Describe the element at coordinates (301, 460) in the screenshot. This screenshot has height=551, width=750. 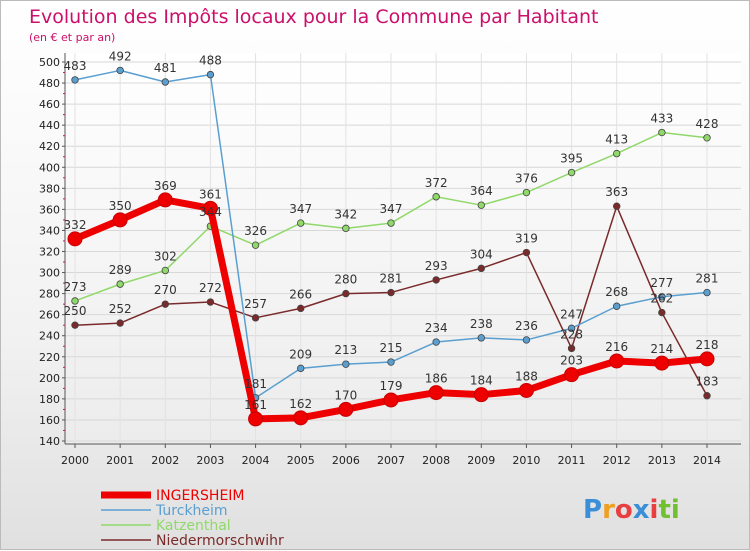
I see `x-tick-label: 2005` at that location.